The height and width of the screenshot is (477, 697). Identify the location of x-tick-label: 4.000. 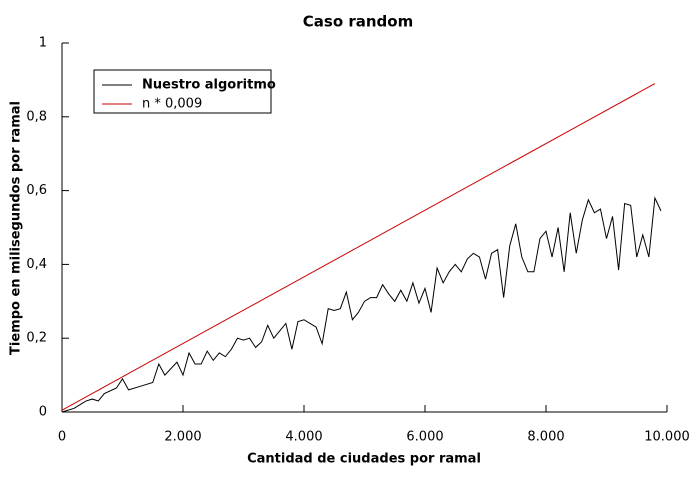
(303, 437).